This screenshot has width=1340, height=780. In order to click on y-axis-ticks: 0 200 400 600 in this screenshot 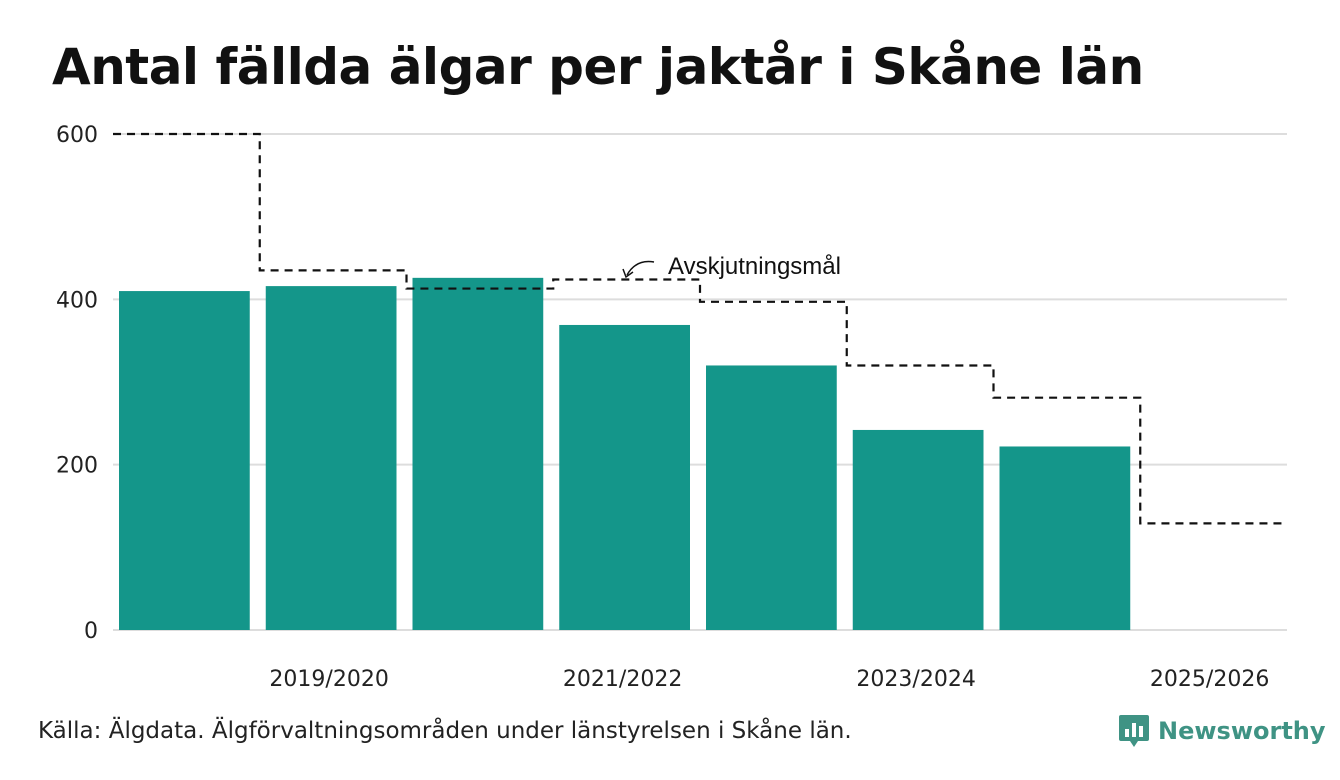, I will do `click(77, 383)`.